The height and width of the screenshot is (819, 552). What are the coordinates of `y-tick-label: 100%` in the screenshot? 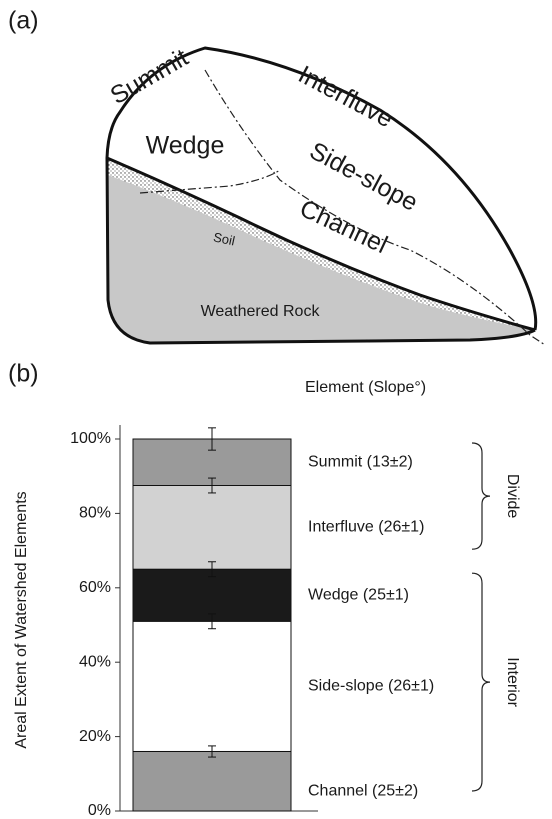 It's located at (90, 438).